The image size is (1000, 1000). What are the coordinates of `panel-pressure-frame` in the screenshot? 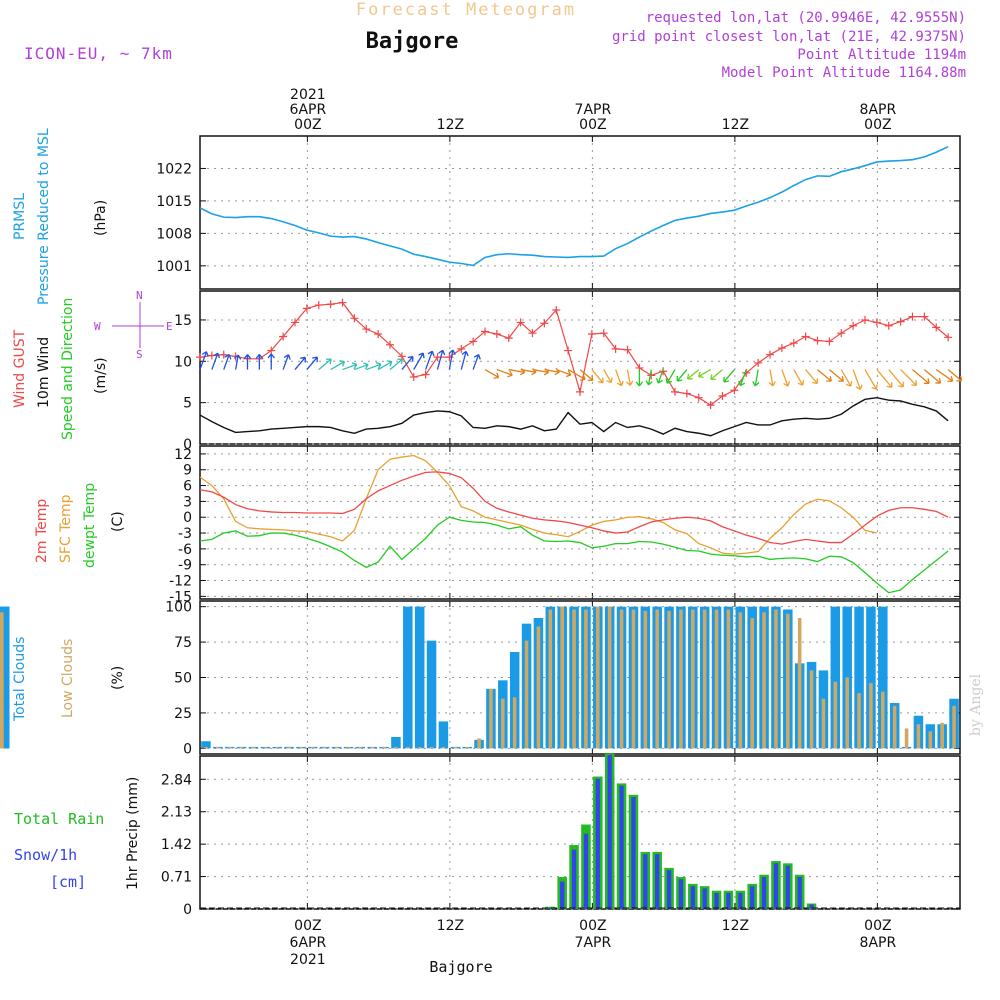 It's located at (580, 212).